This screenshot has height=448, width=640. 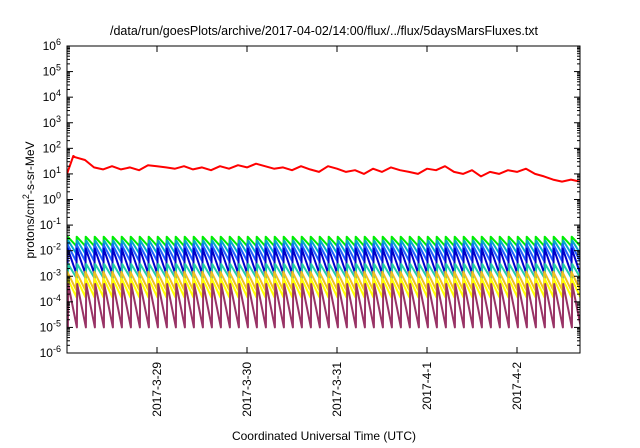 I want to click on y-tick-label: 10⁻³, so click(x=50, y=275).